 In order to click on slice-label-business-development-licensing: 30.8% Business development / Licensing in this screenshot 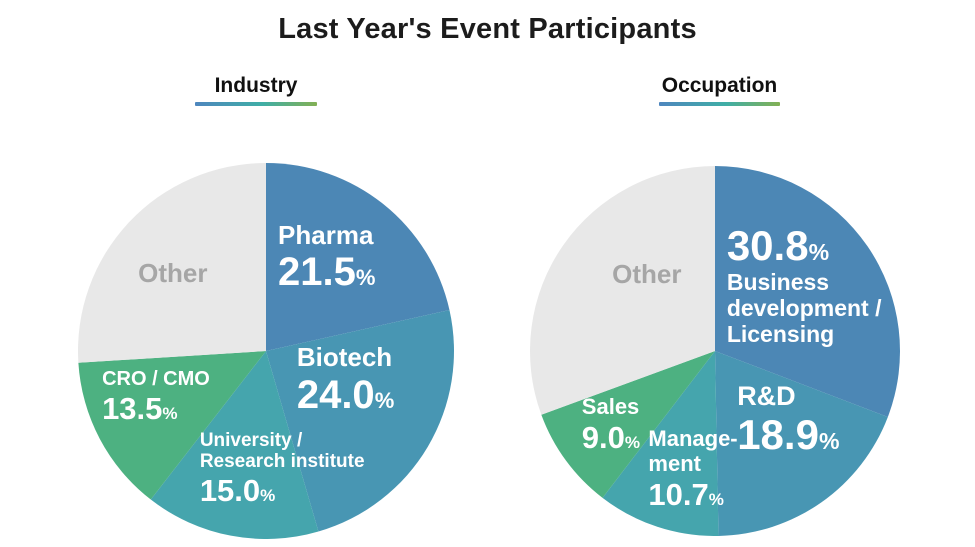, I will do `click(804, 284)`.